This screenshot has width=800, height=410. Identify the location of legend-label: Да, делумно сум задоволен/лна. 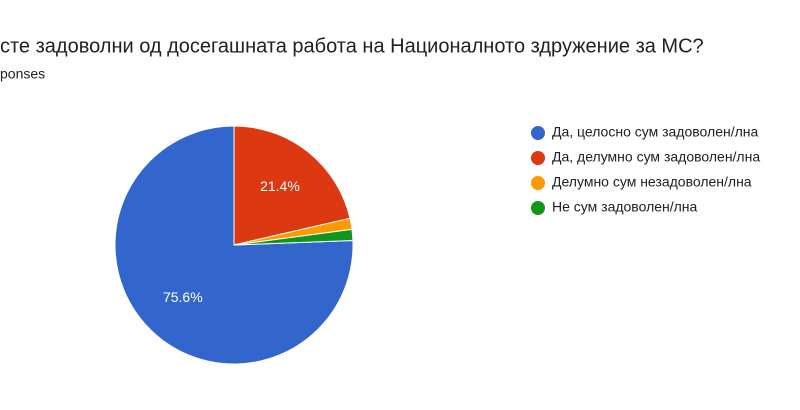
(656, 157).